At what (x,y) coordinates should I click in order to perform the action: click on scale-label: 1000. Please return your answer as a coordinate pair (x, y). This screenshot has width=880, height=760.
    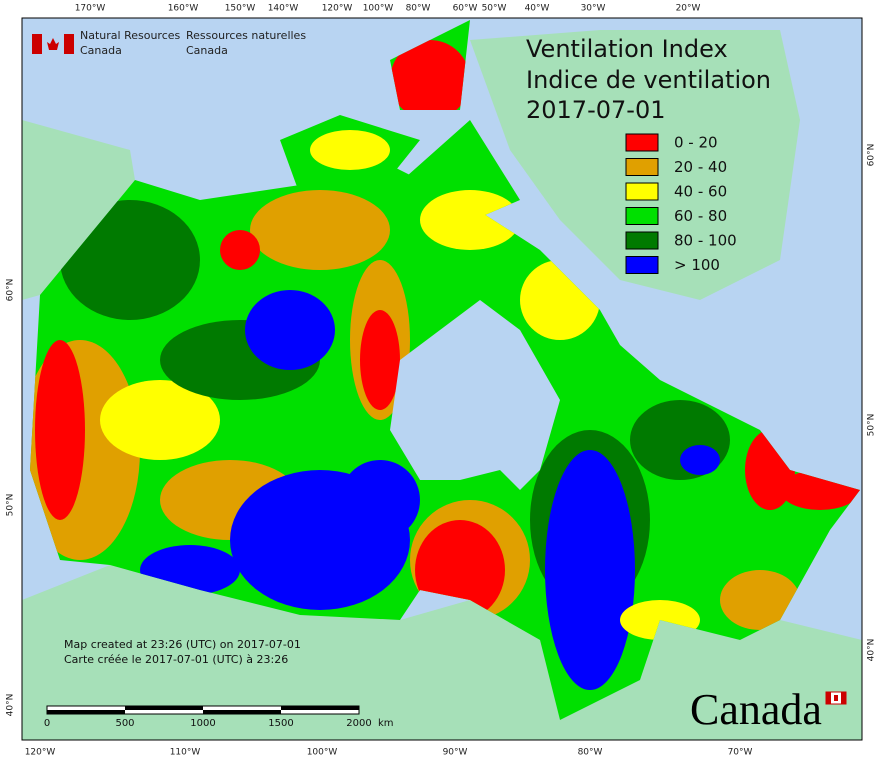
    Looking at the image, I should click on (202, 723).